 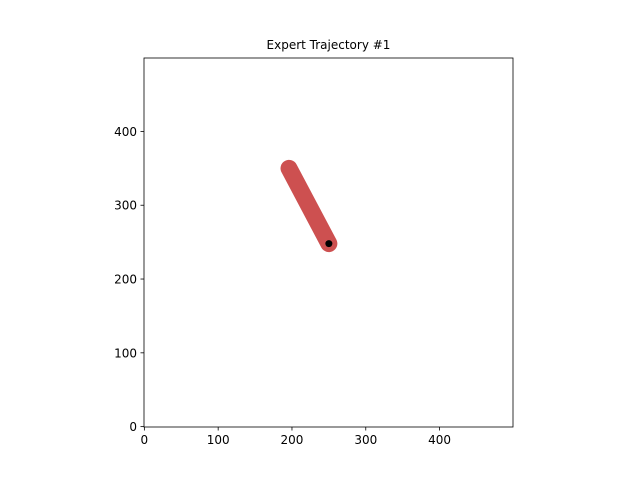 I want to click on y-axis: 0 100 200 300 400, so click(x=129, y=279).